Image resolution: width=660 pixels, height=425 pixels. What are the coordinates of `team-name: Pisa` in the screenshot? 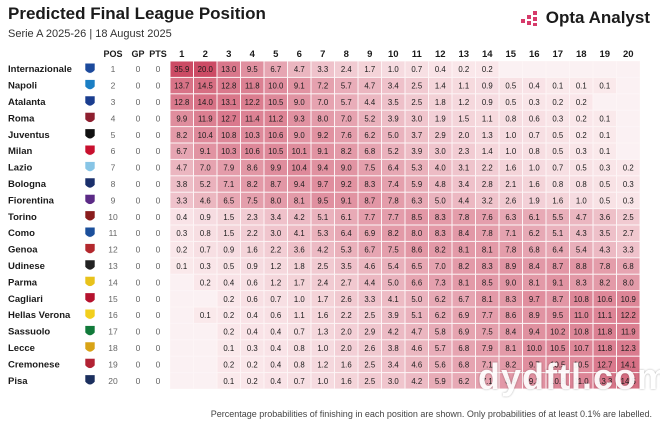 It's located at (18, 381).